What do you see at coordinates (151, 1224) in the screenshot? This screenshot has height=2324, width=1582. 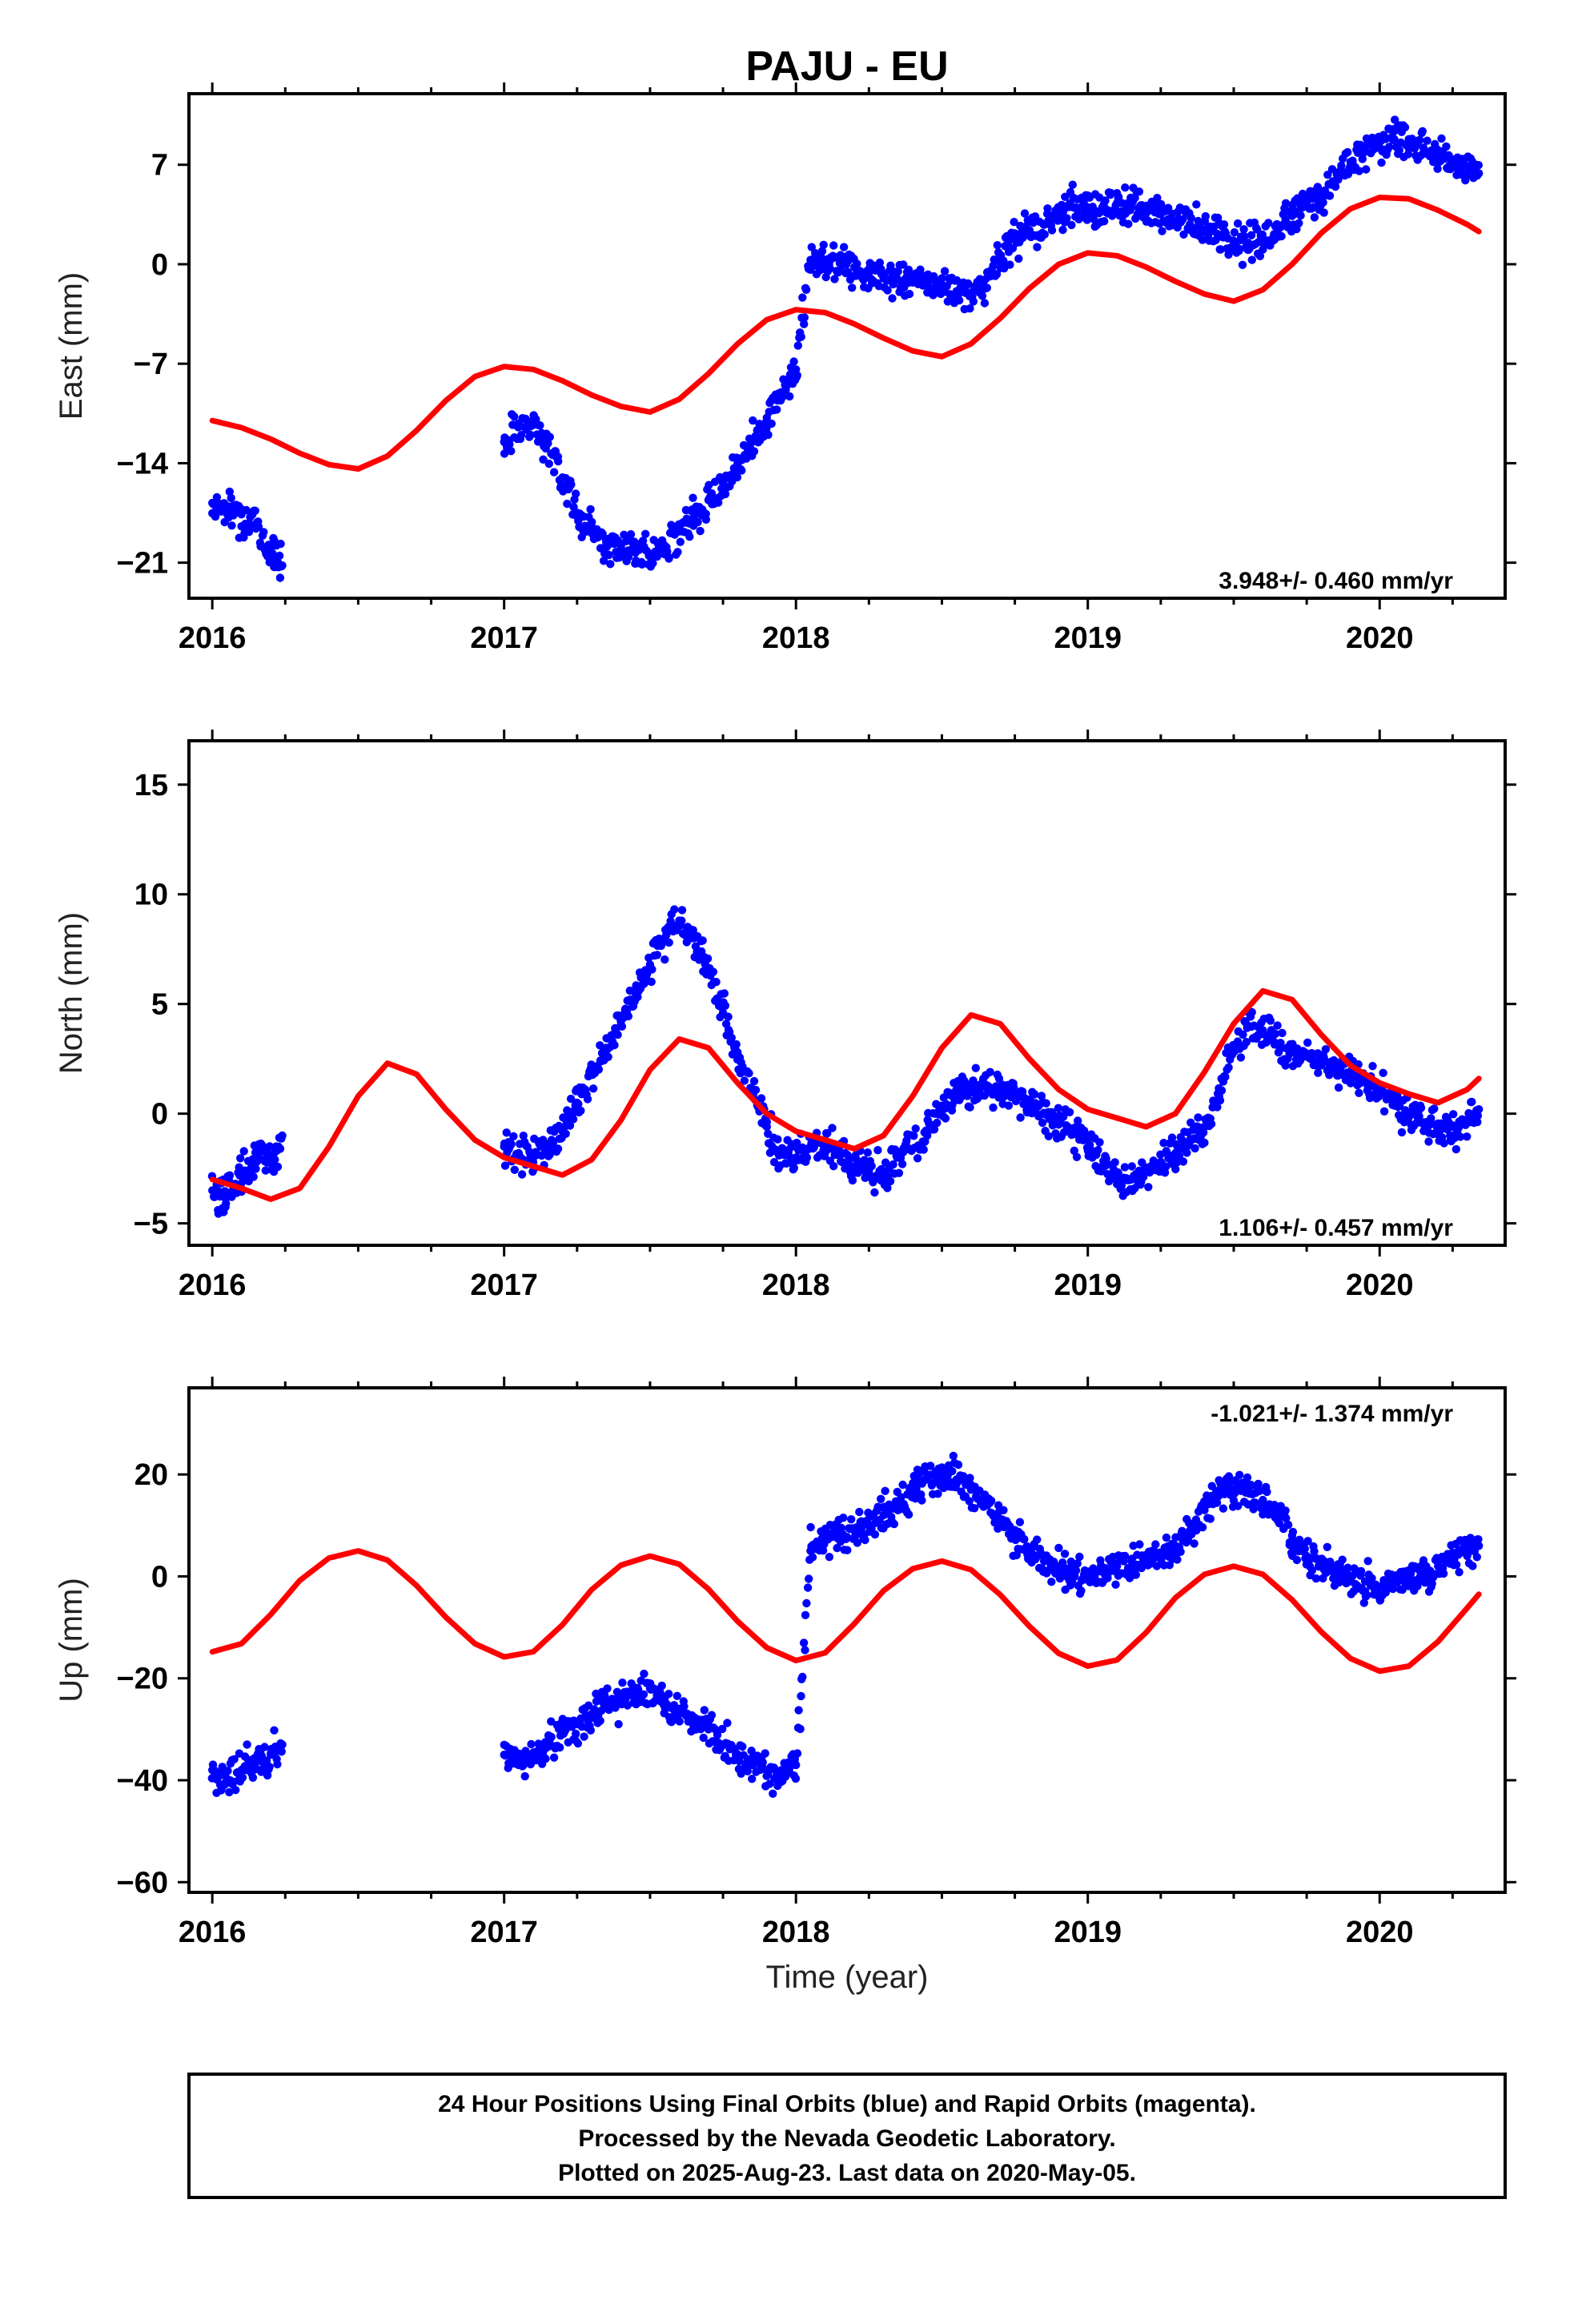 I see `y-tick-label: −5` at bounding box center [151, 1224].